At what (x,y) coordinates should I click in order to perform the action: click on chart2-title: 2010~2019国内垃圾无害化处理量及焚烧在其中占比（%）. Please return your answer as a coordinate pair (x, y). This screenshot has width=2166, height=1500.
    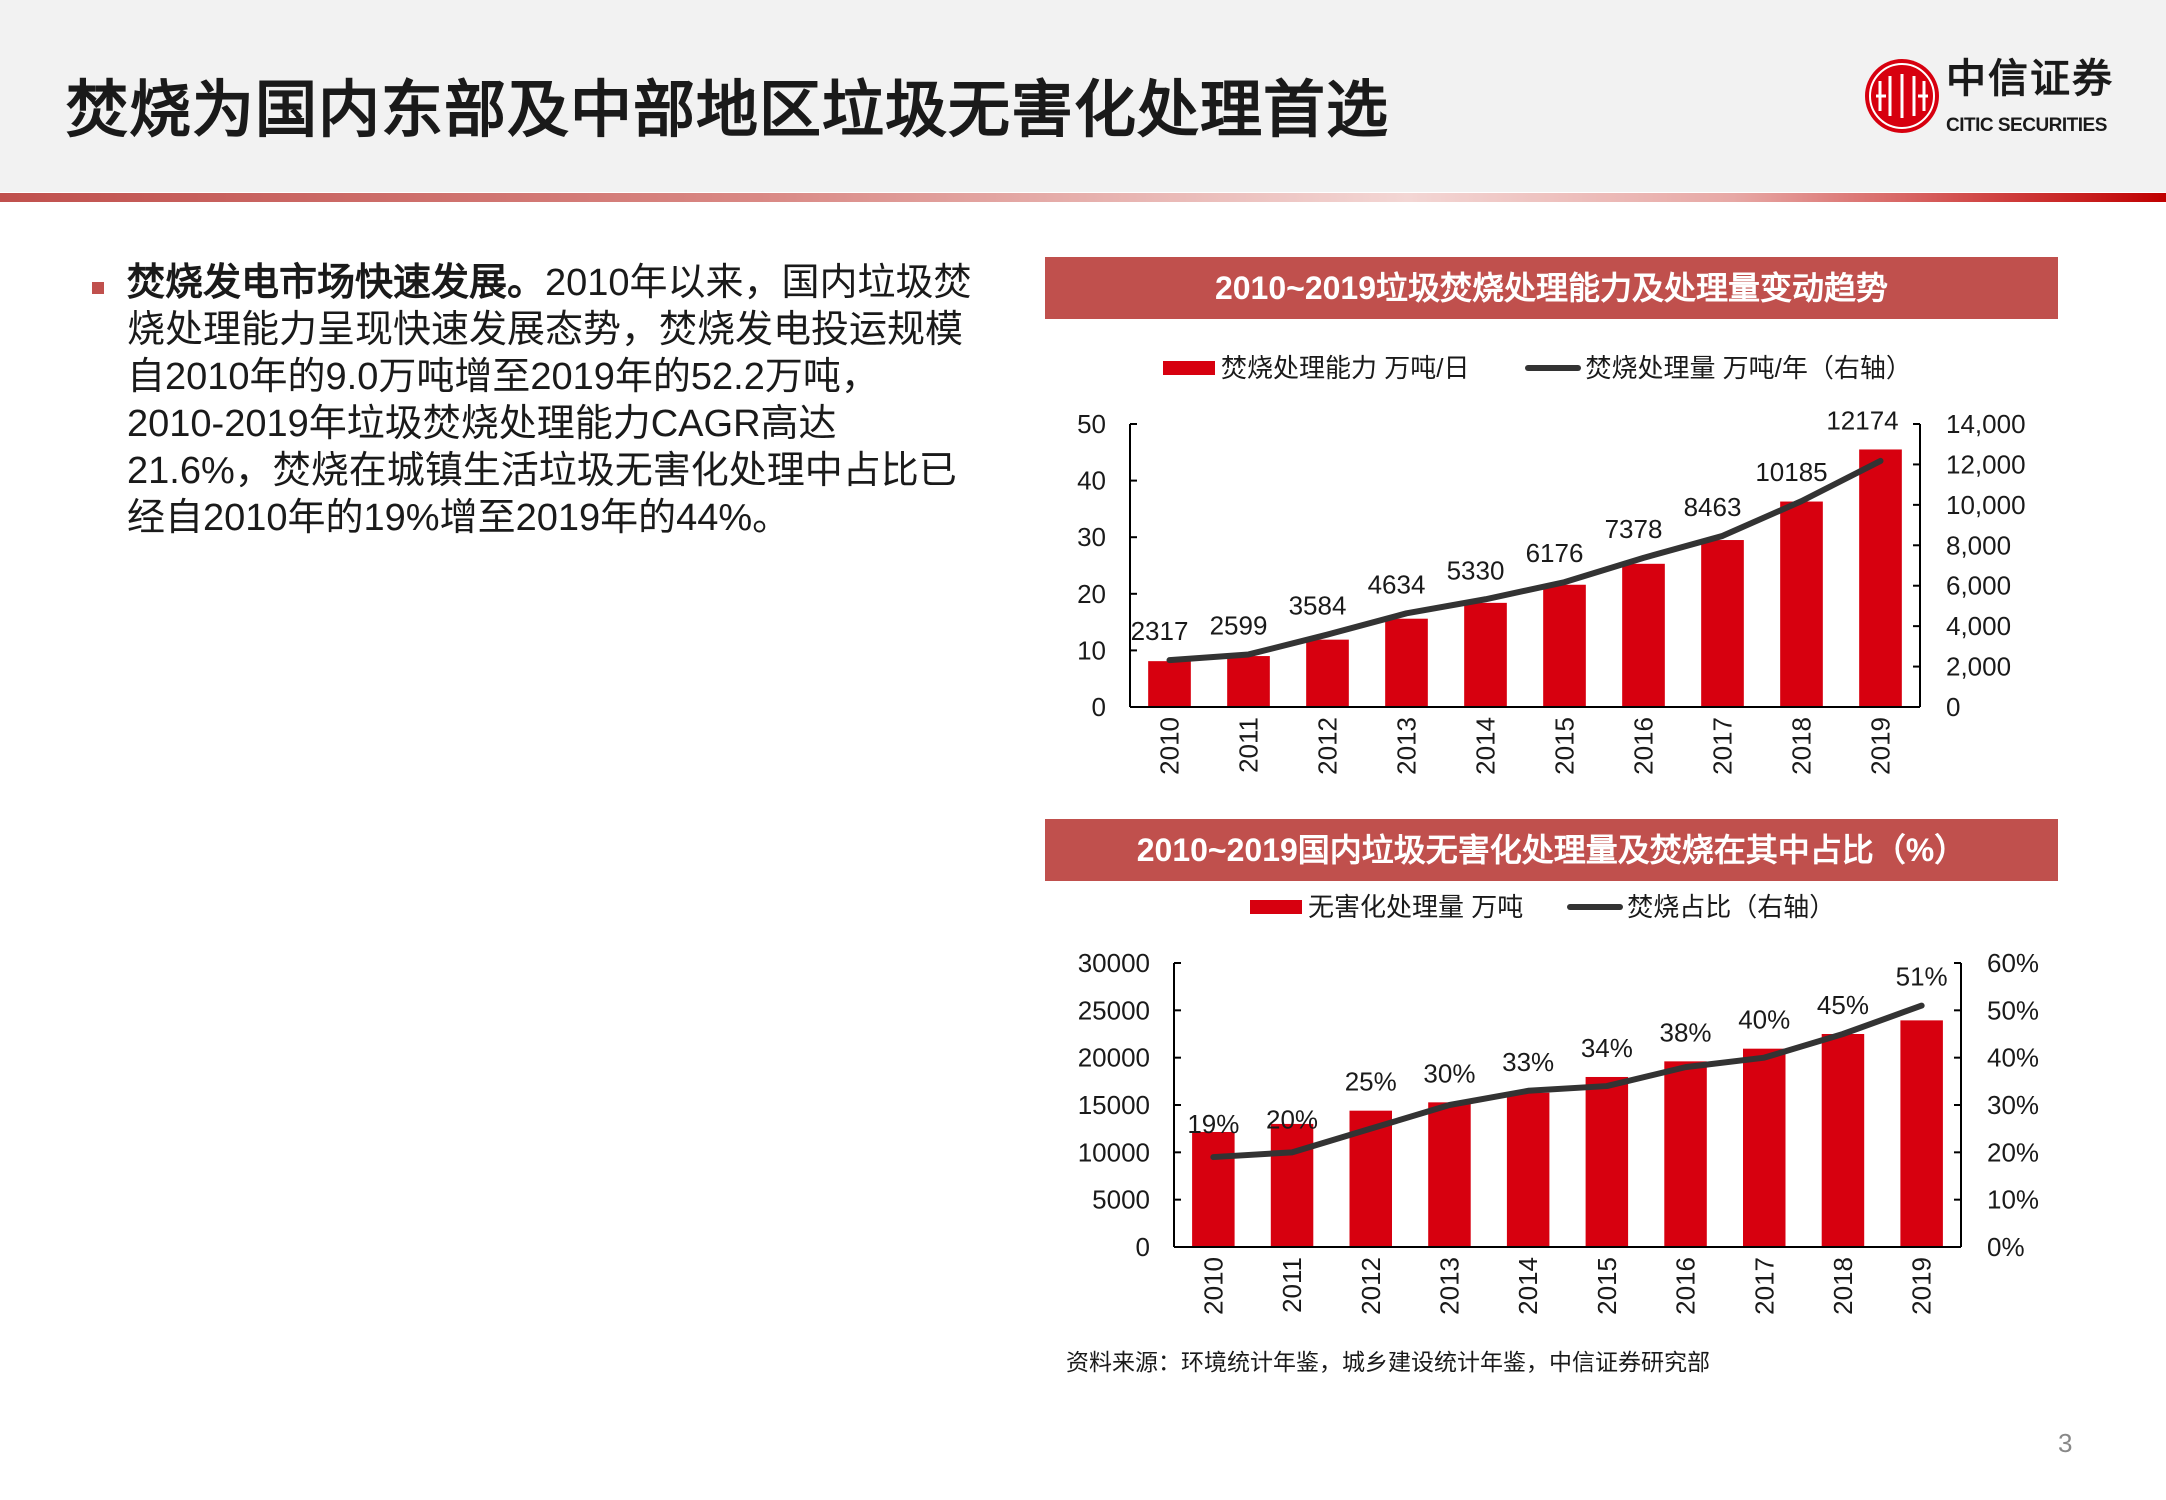
    Looking at the image, I should click on (1551, 850).